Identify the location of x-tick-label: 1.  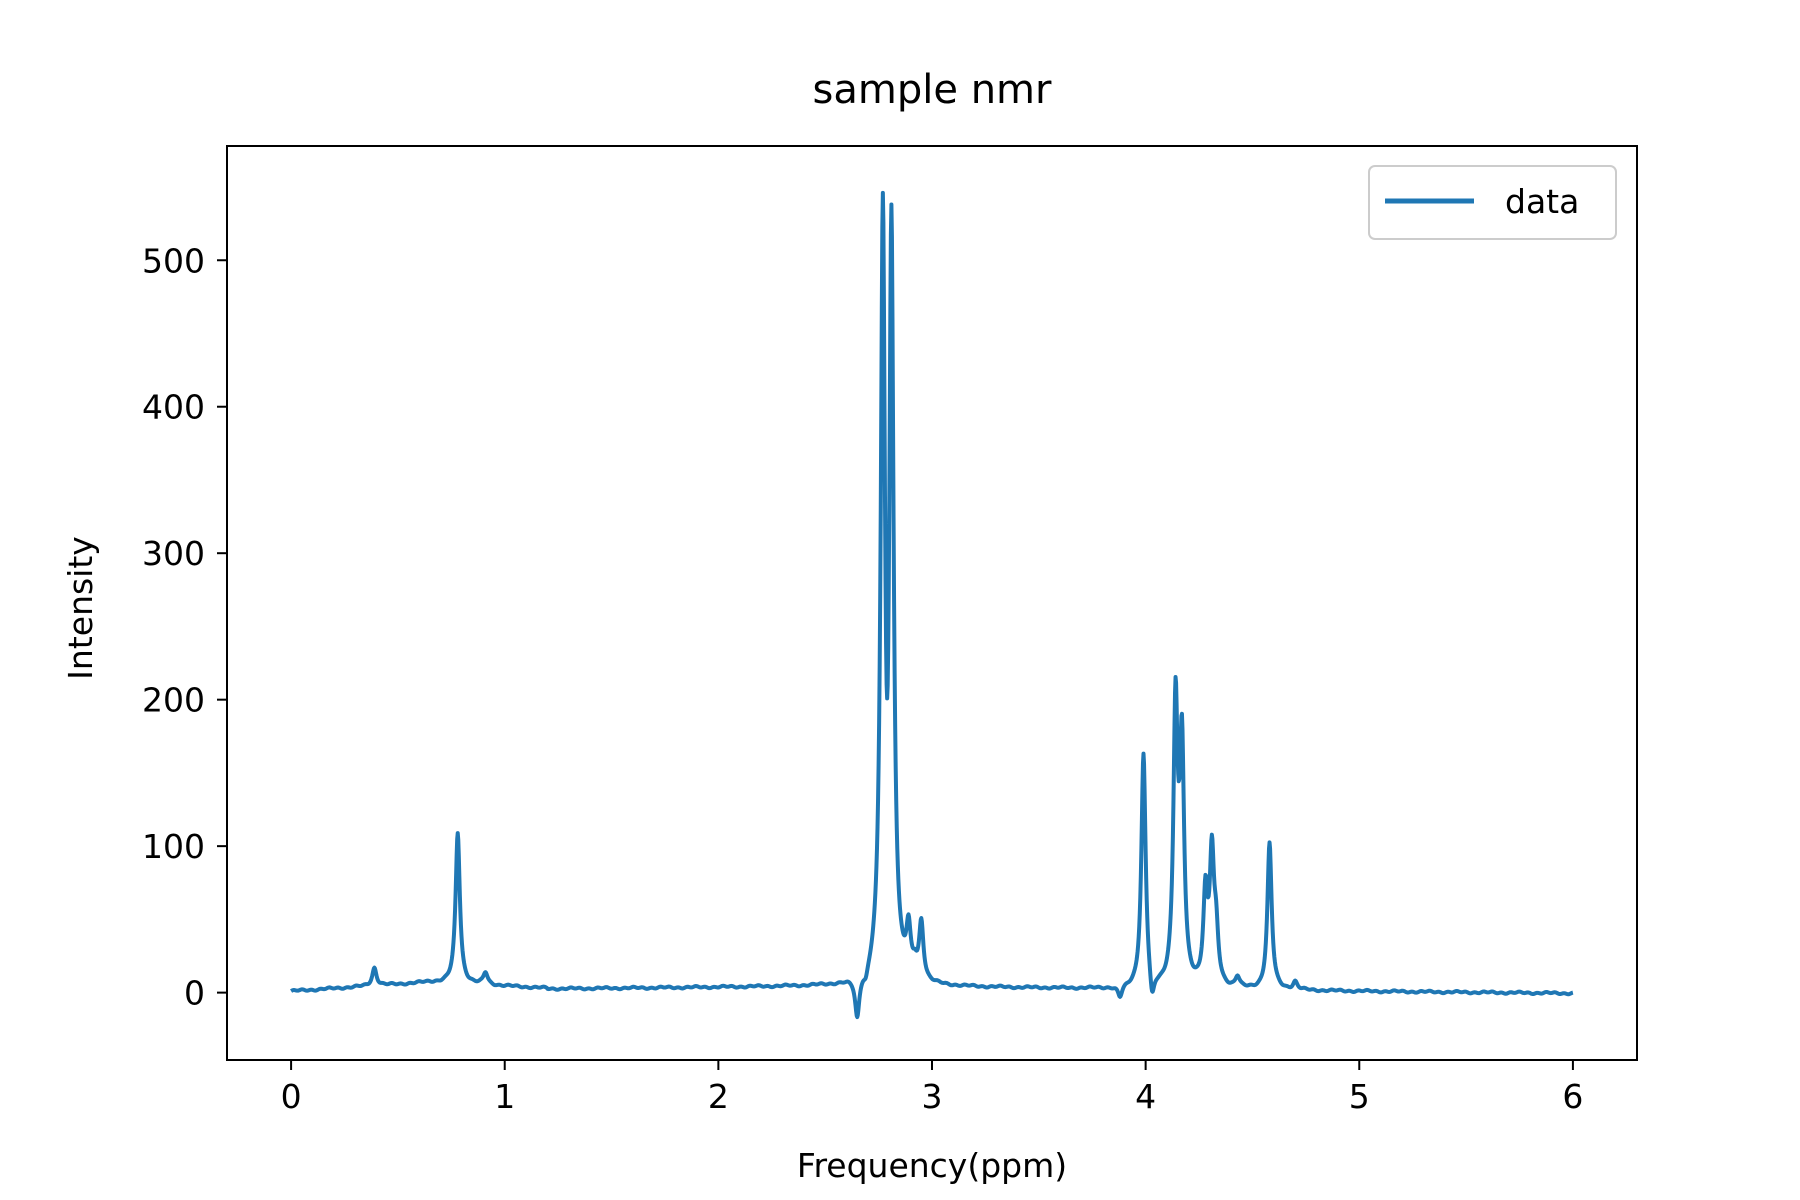
(504, 1096).